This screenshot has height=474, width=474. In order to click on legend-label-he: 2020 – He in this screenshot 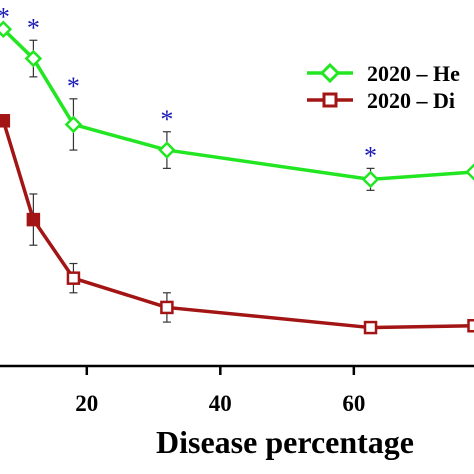, I will do `click(413, 73)`.